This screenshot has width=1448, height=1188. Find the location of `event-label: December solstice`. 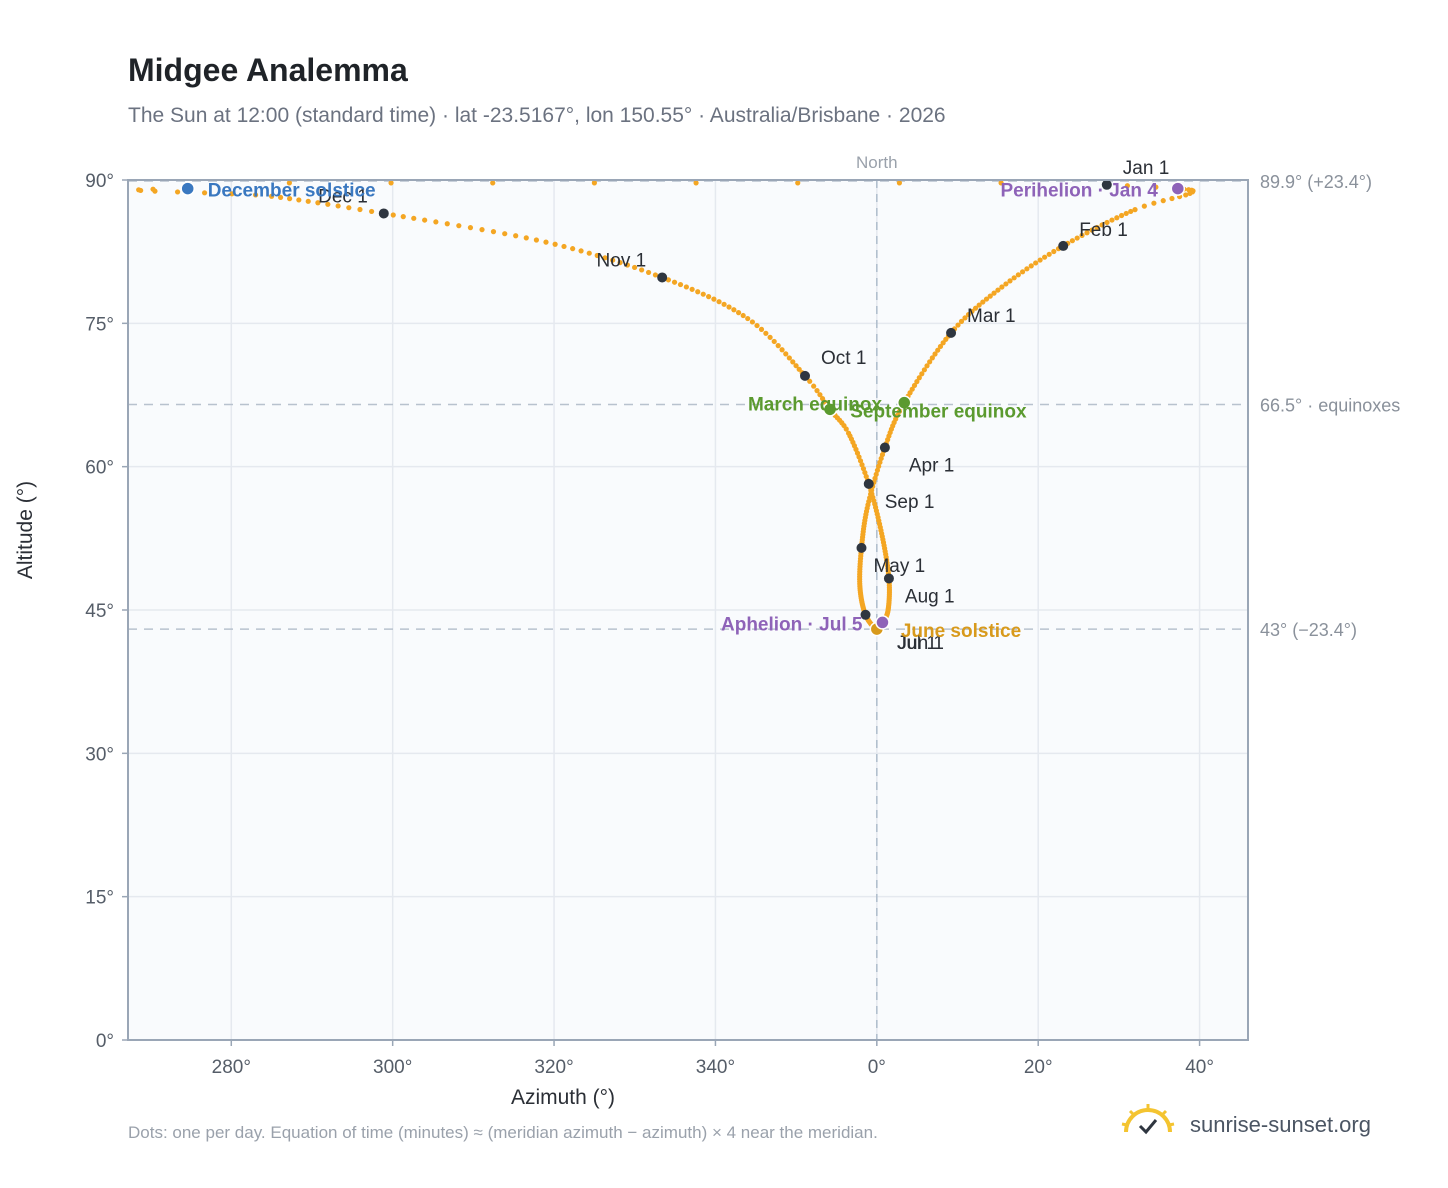

event-label: December solstice is located at coordinates (292, 191).